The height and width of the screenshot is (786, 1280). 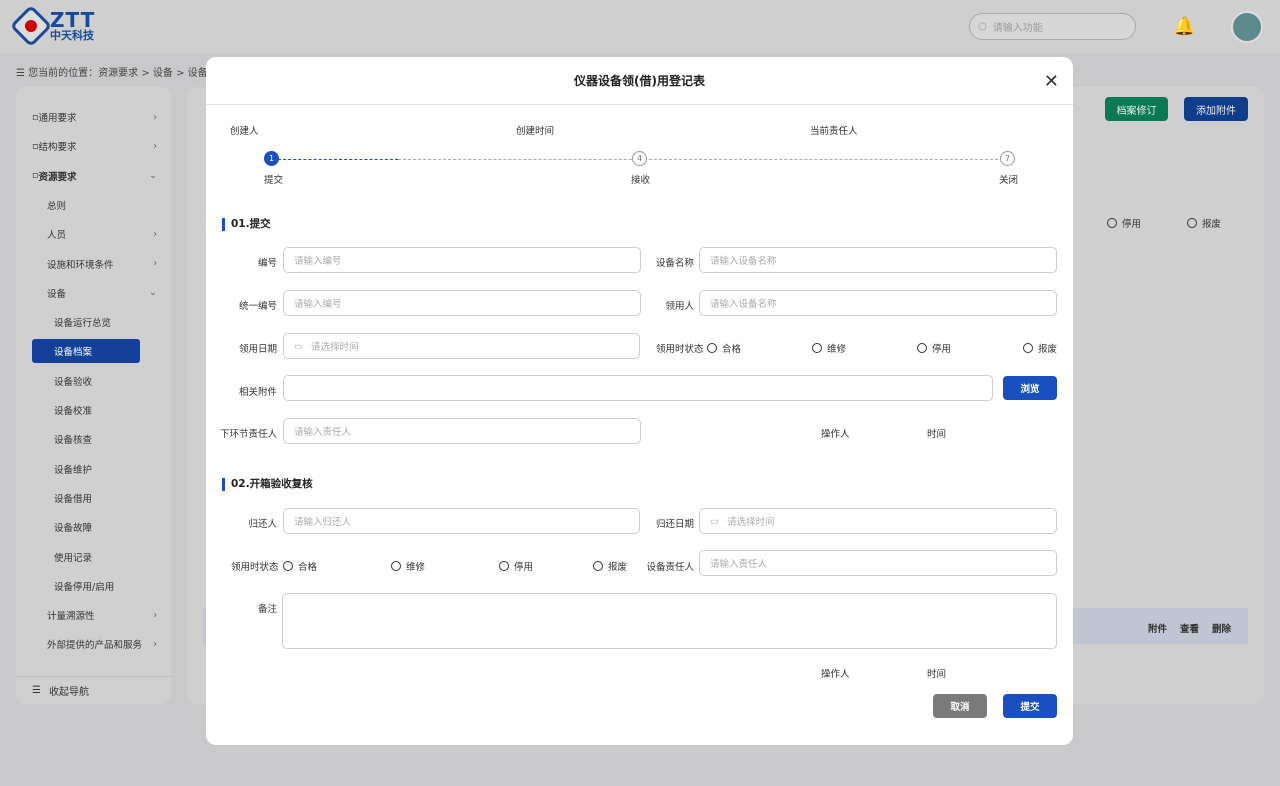 I want to click on sidebar-item: 外部提供的产品和服务 ›, so click(x=93, y=644).